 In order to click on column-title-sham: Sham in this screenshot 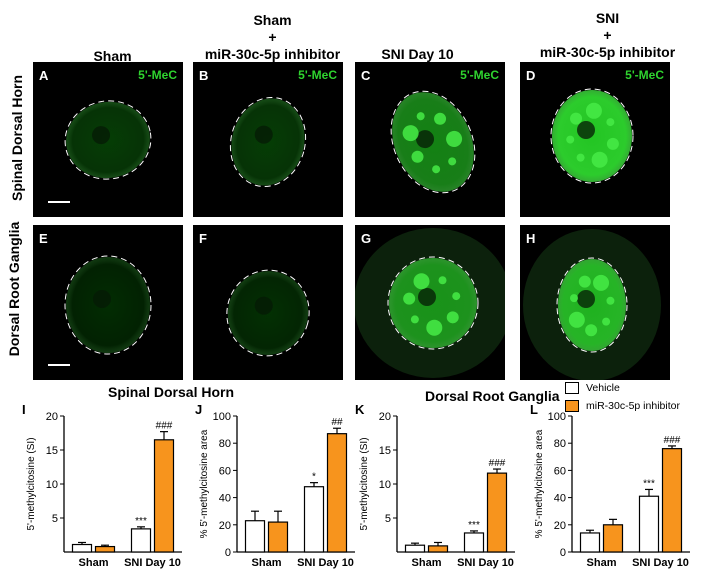, I will do `click(112, 56)`.